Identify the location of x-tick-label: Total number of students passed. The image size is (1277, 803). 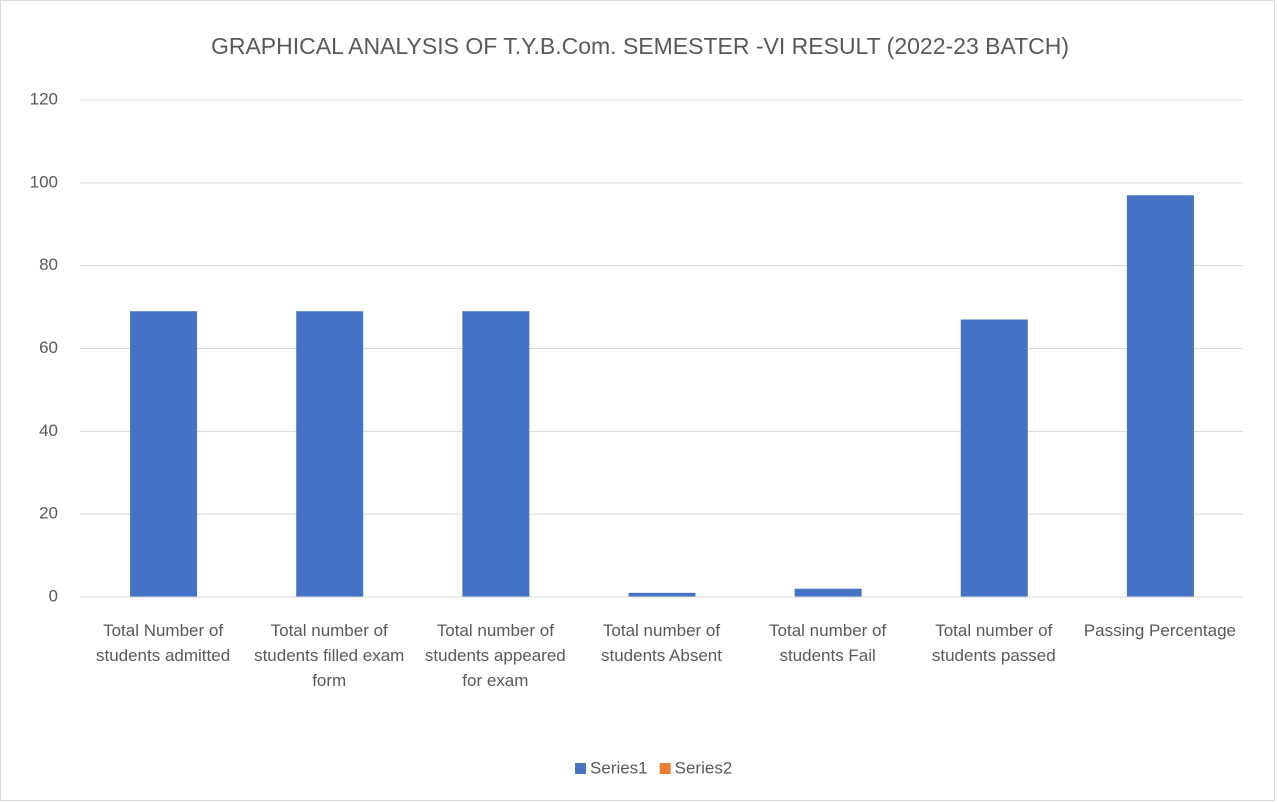
(994, 643).